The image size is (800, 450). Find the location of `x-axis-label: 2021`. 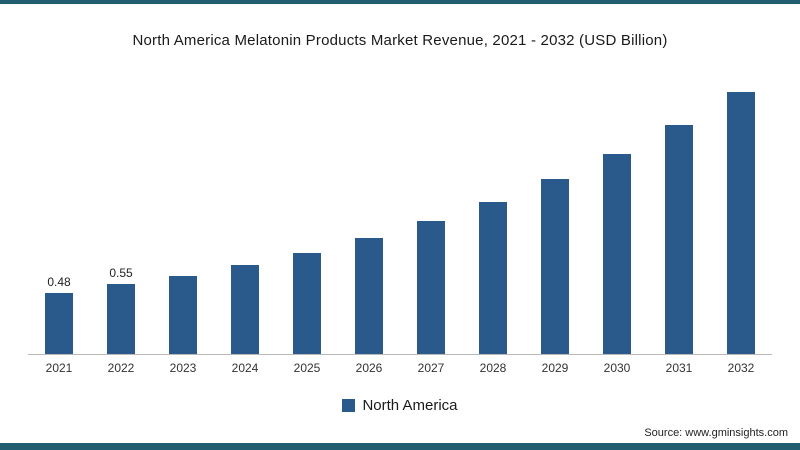

x-axis-label: 2021 is located at coordinates (59, 368).